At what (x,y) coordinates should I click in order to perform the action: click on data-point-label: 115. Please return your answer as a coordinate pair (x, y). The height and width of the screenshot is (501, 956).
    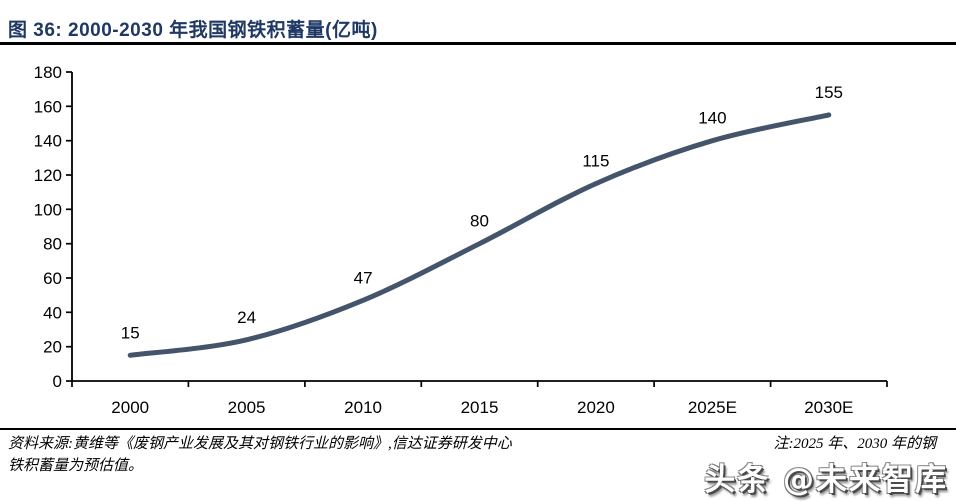
    Looking at the image, I should click on (595, 161).